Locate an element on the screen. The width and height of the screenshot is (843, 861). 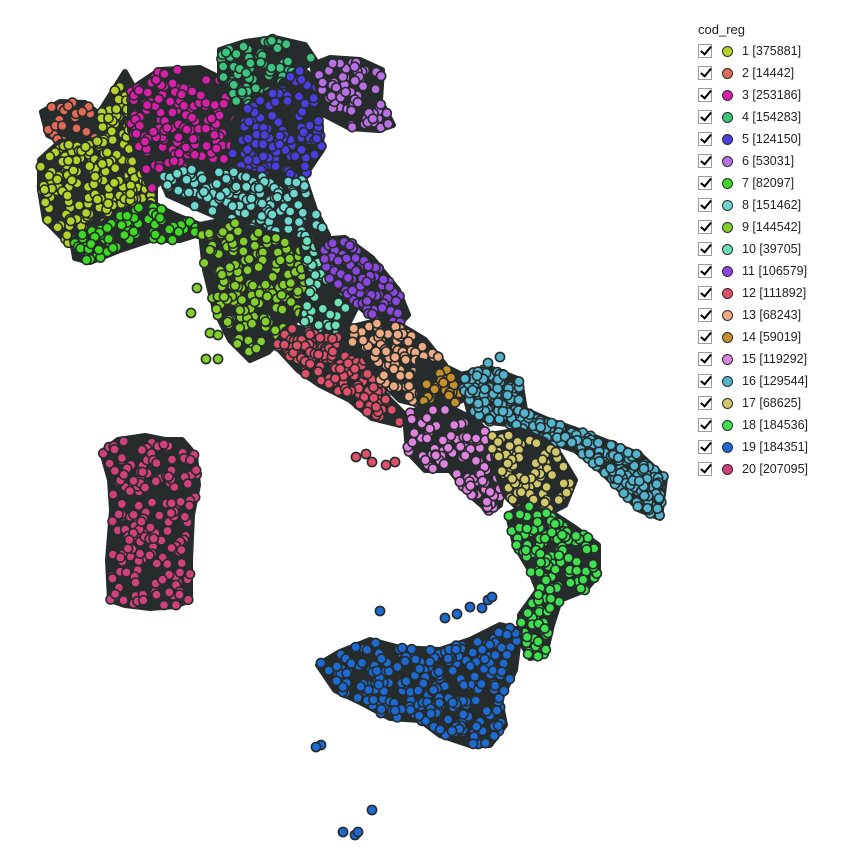
legend-item-13: 13 [68243] is located at coordinates (768, 315).